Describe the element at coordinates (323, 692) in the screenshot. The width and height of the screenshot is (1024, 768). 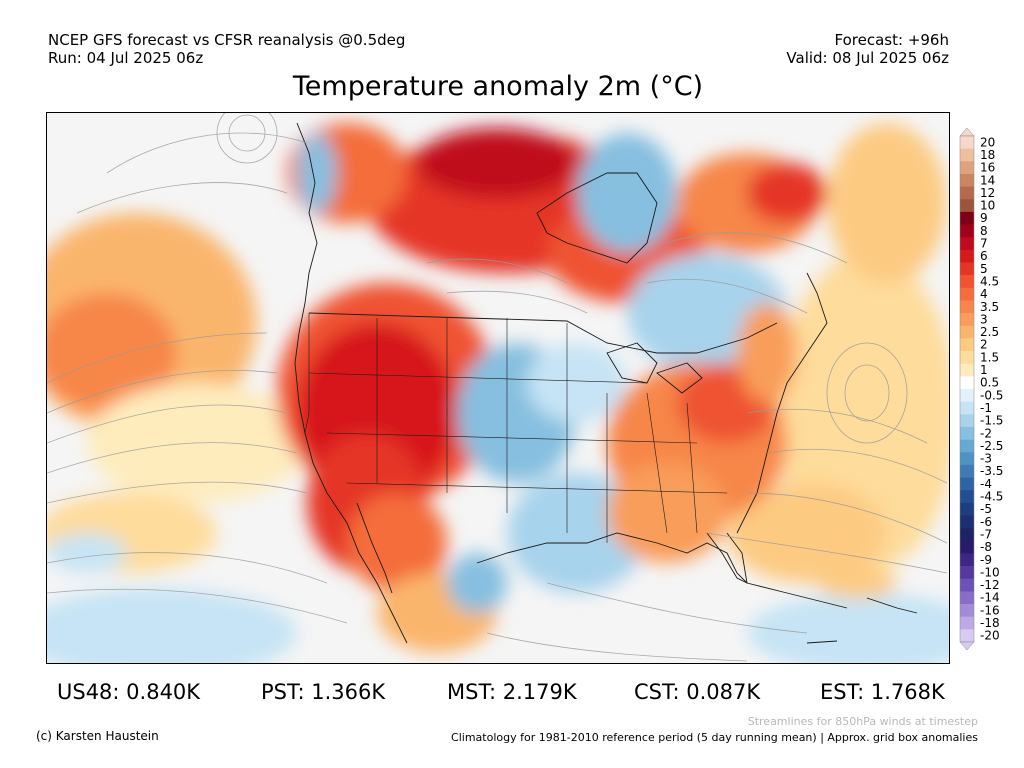
I see `stat-pst: PST: 1.366K` at that location.